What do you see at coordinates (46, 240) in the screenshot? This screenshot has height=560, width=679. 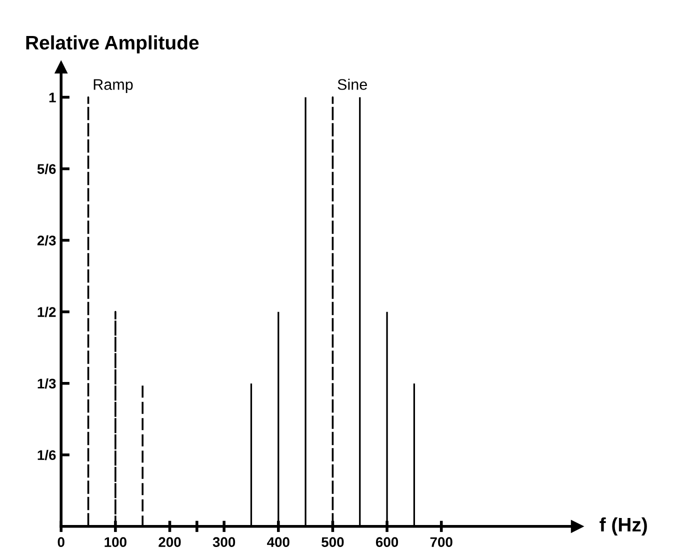 I see `y-tick-label: 2/3` at bounding box center [46, 240].